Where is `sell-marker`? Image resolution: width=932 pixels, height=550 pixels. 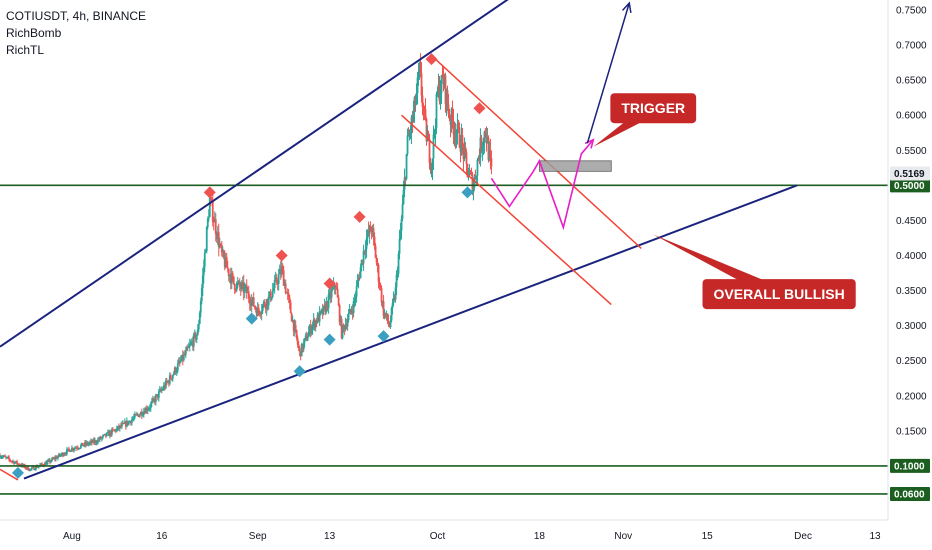 sell-marker is located at coordinates (209, 192).